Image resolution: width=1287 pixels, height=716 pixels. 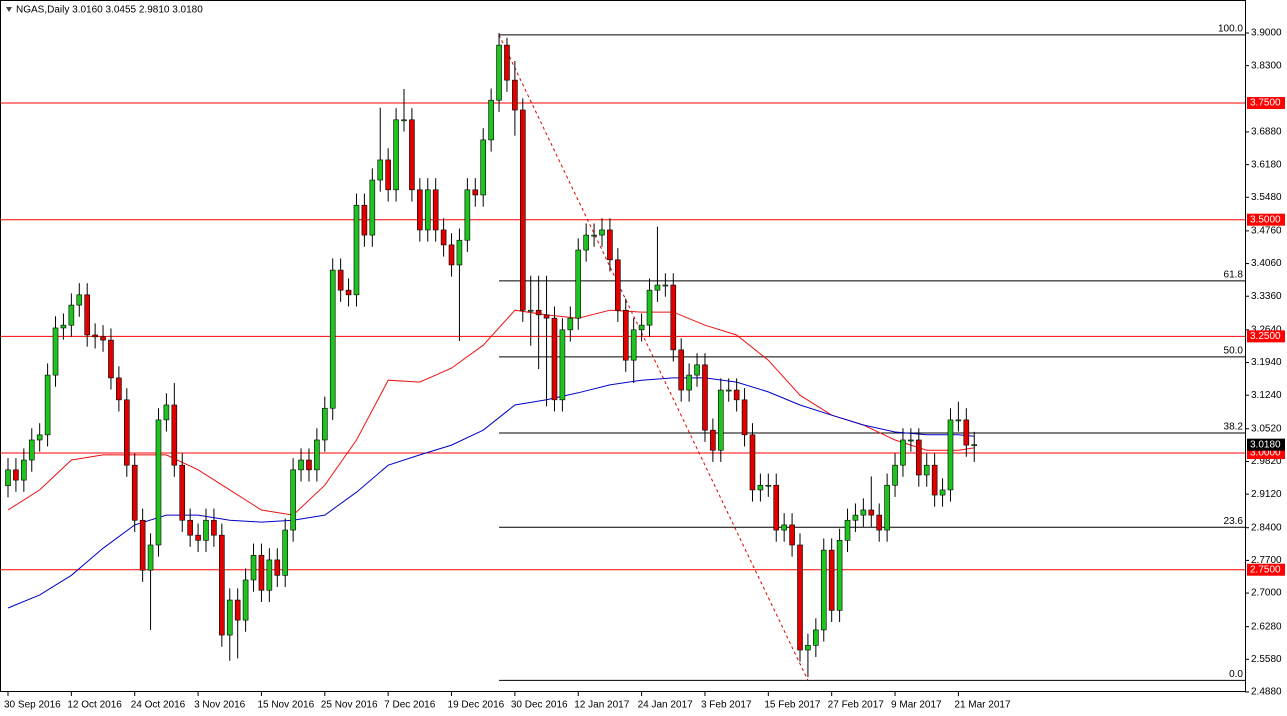 I want to click on y-tick-label: 2.7000, so click(x=1266, y=593).